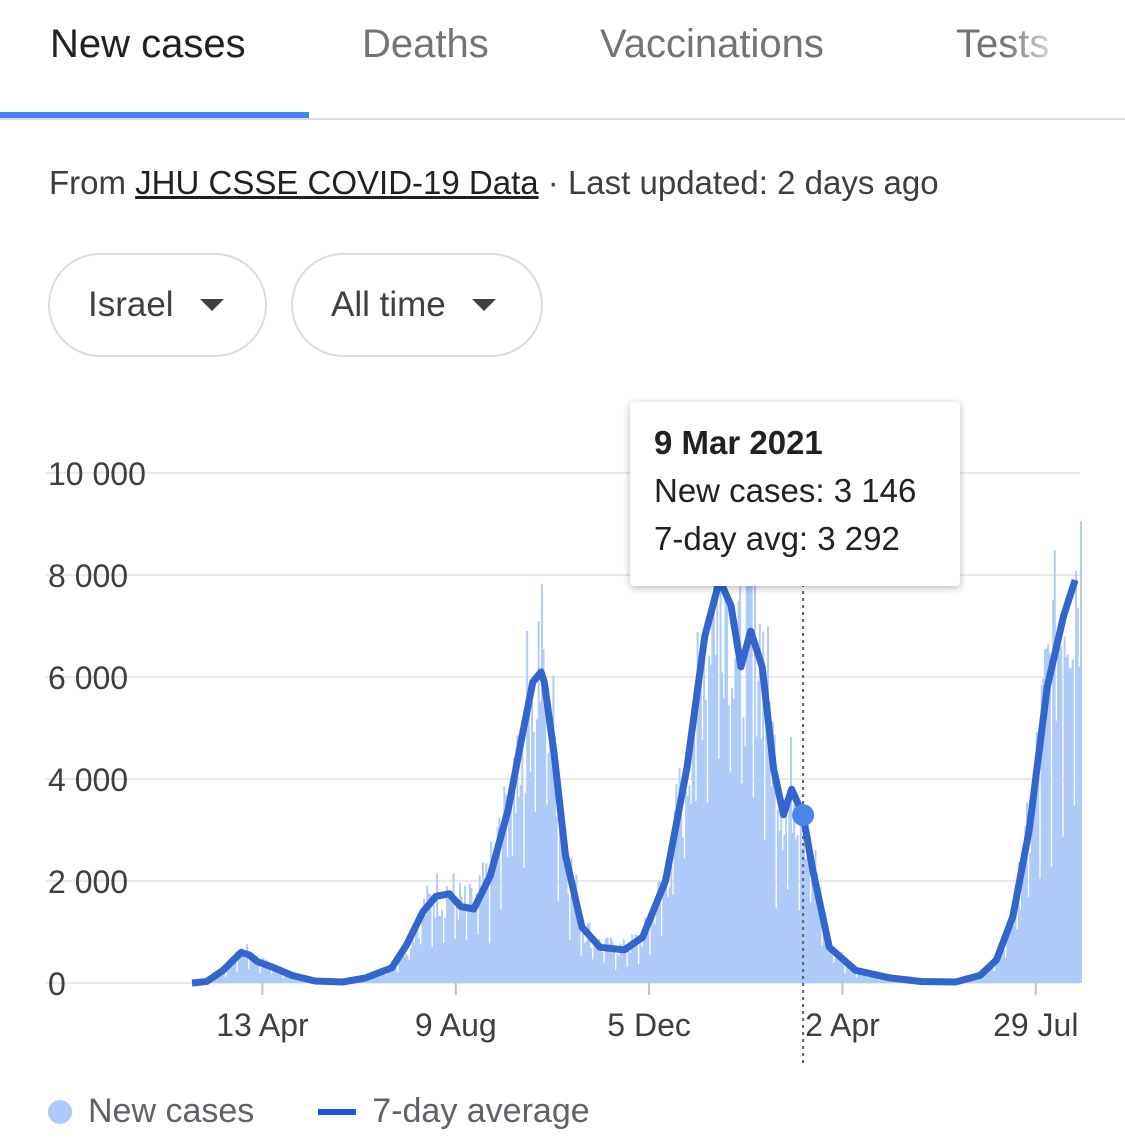 The width and height of the screenshot is (1125, 1146). What do you see at coordinates (785, 490) in the screenshot?
I see `tooltip-new-cases: New cases: 3 146` at bounding box center [785, 490].